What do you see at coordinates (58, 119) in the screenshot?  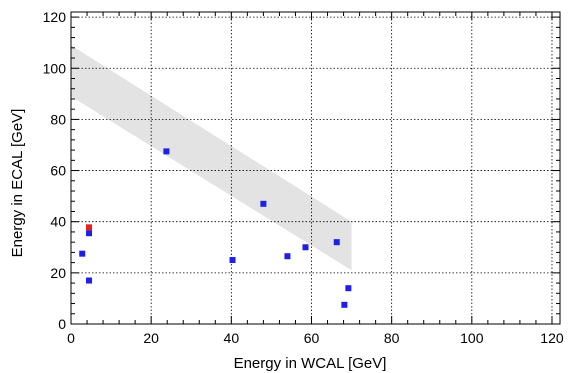 I see `y-tick-label: 80` at bounding box center [58, 119].